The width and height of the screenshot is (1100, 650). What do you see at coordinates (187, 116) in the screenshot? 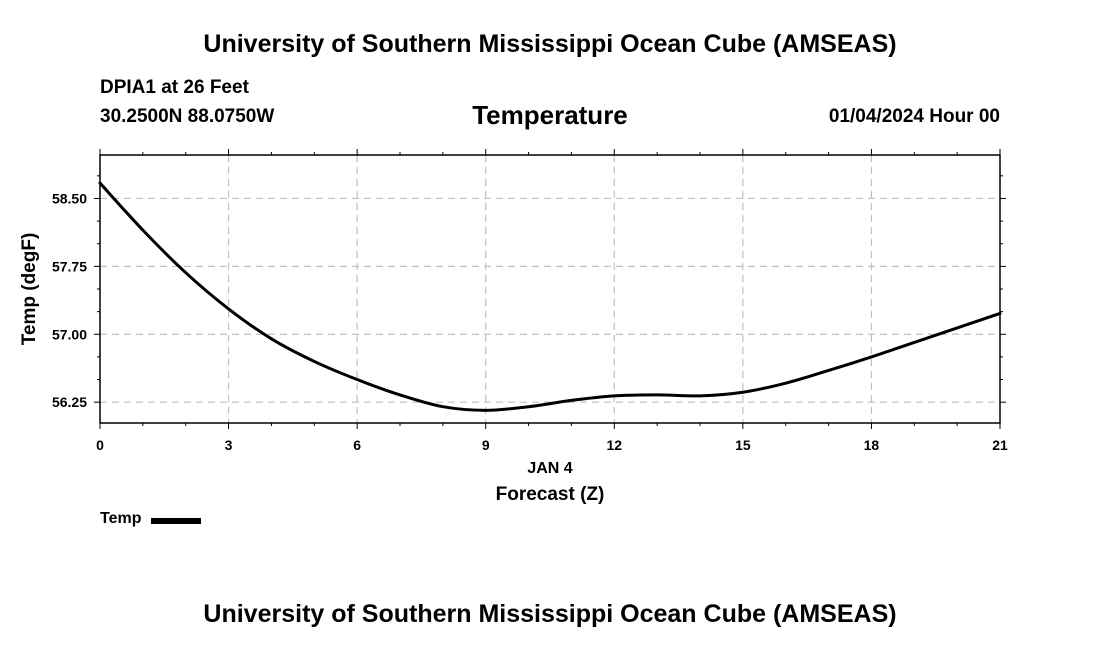
I see `coordinates-label: 30.2500N 88.0750W` at bounding box center [187, 116].